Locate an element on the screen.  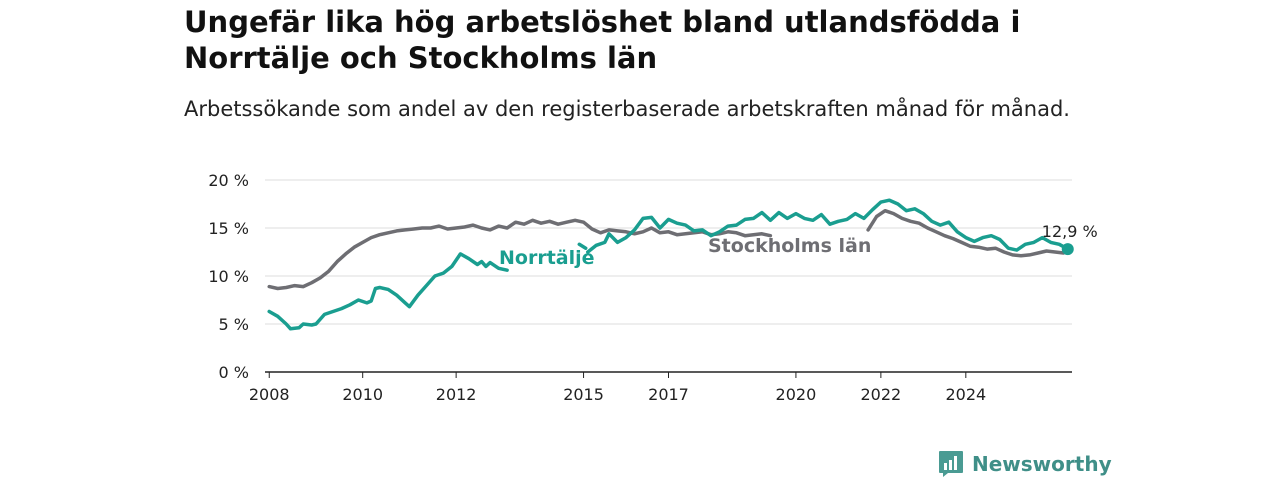
newsworthy-brand: Newsworthy is located at coordinates (1025, 464).